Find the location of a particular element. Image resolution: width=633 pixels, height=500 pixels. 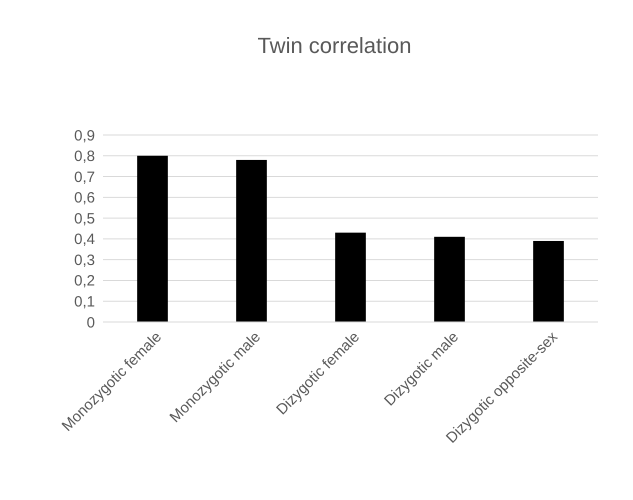

y-tick-label: 0,4 is located at coordinates (84, 239).